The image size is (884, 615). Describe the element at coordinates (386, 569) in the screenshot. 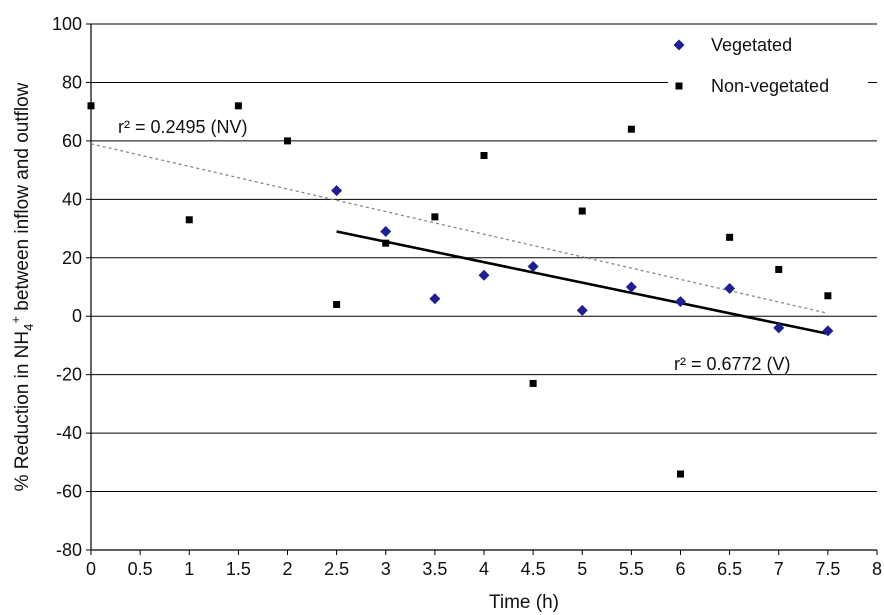

I see `x-tick-label: 3` at that location.